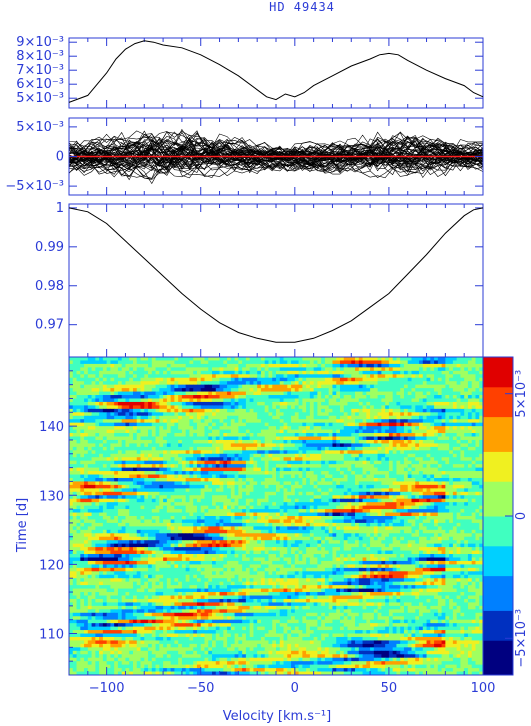  I want to click on y-tick-label: 0.98, so click(49, 286).